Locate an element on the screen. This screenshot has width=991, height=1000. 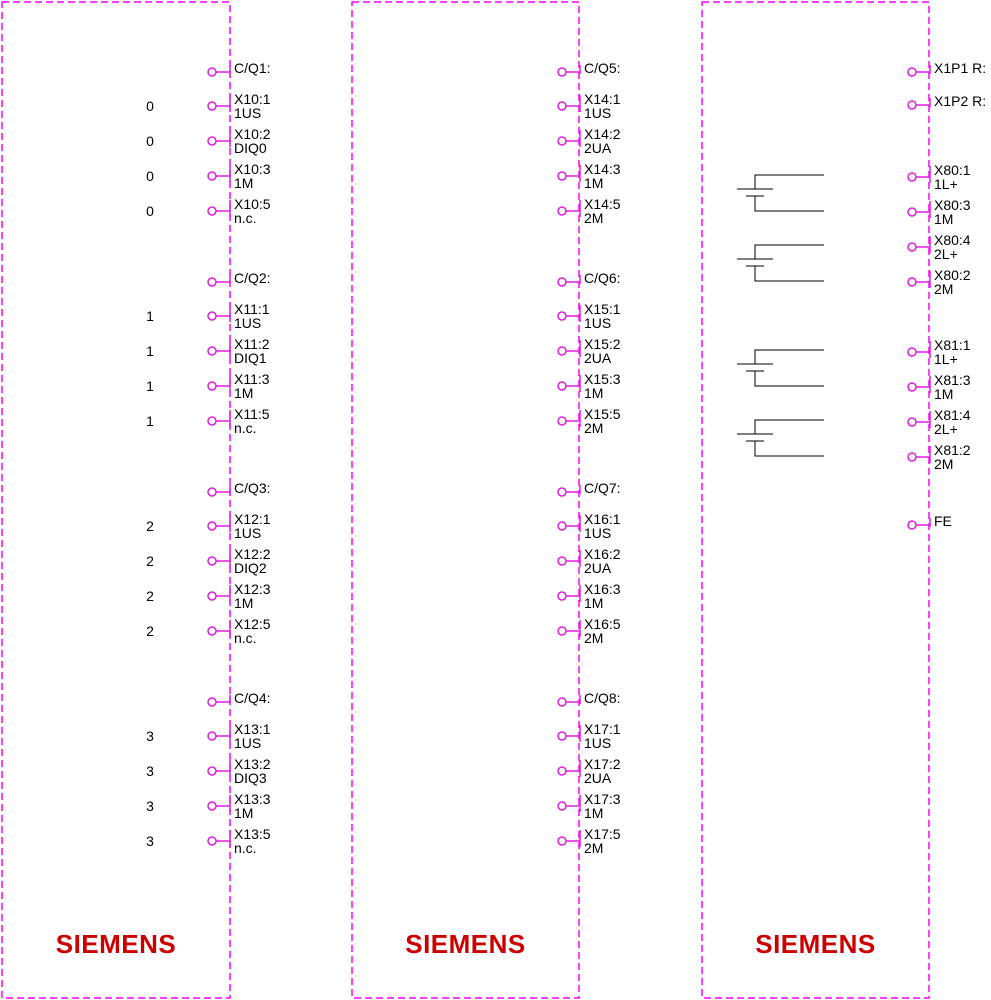
terminal-label: X80:1 is located at coordinates (952, 170).